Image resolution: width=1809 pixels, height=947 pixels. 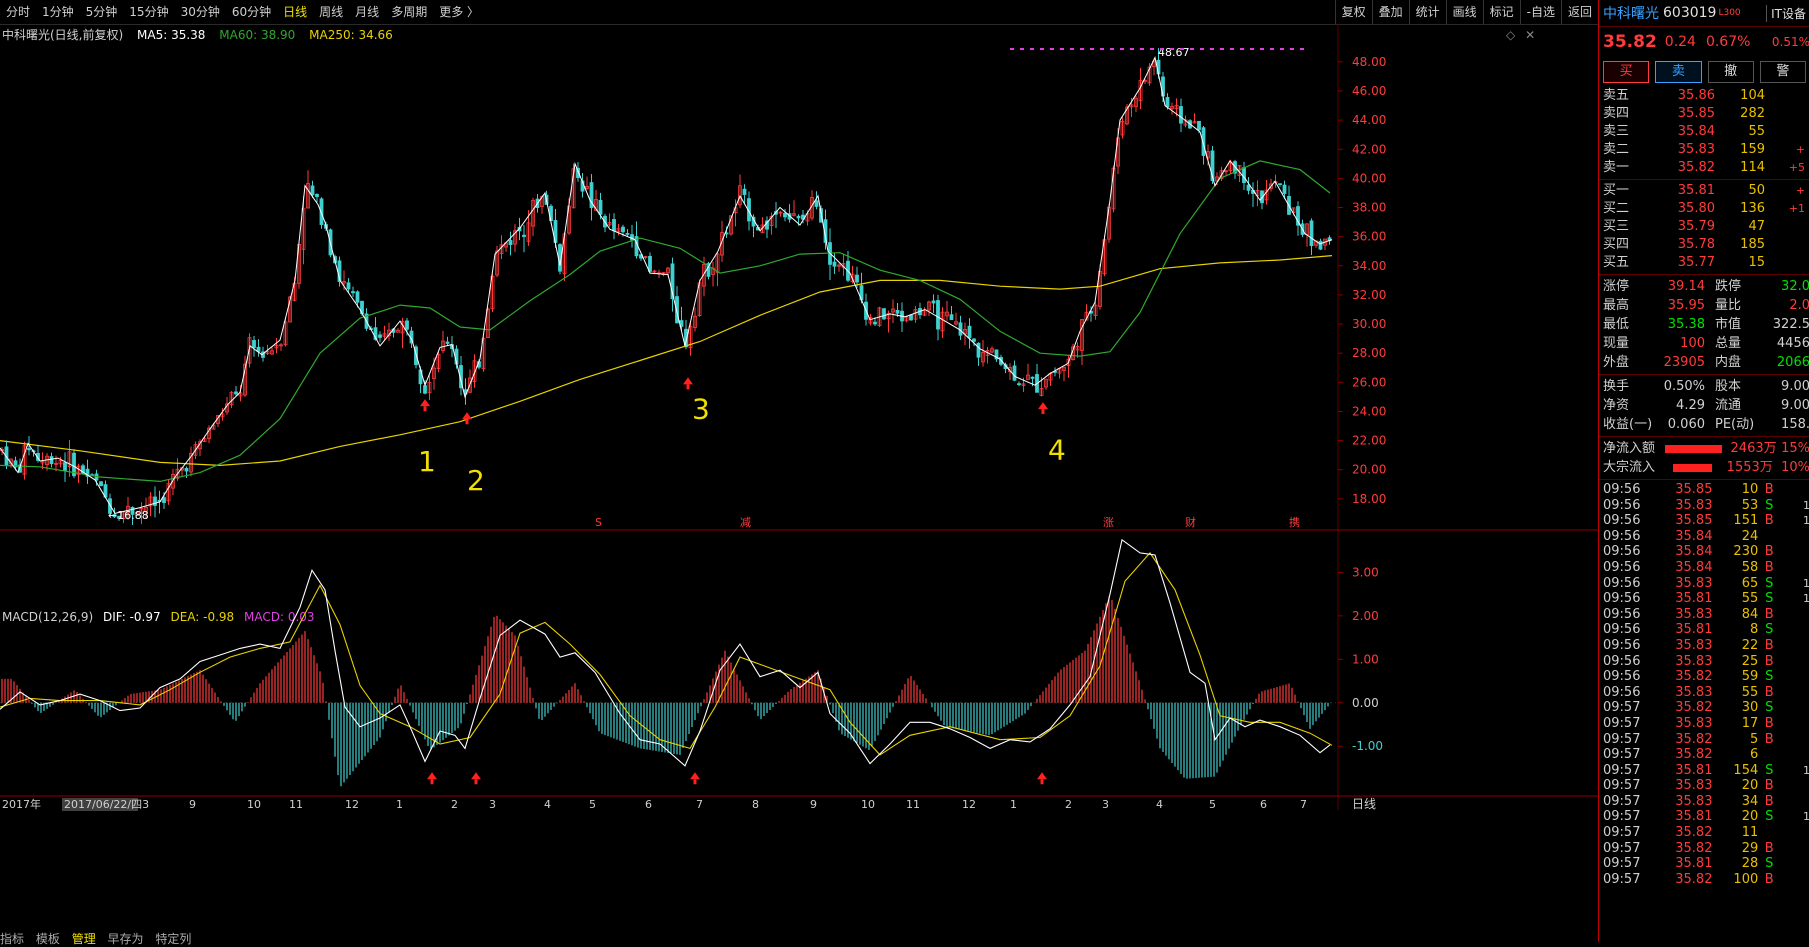 What do you see at coordinates (1704, 132) in the screenshot?
I see `ask-row: 卖三 35.84 55` at bounding box center [1704, 132].